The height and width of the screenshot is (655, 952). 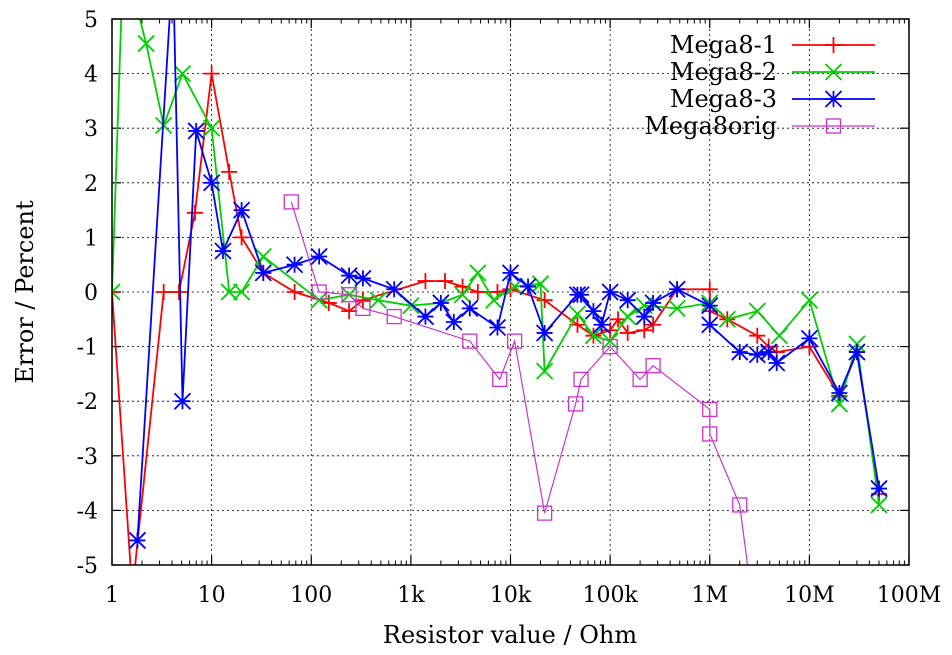 What do you see at coordinates (87, 566) in the screenshot?
I see `y-tick-label: -5` at bounding box center [87, 566].